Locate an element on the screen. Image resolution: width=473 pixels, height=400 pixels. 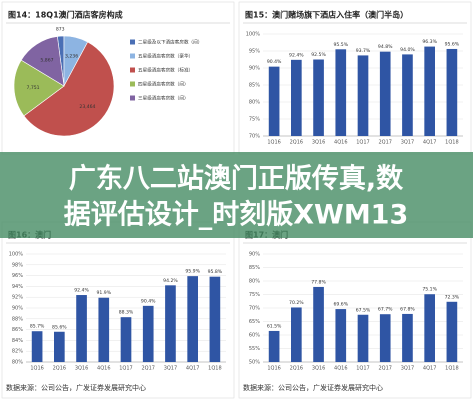
data-label: 92.5% is located at coordinates (318, 55).